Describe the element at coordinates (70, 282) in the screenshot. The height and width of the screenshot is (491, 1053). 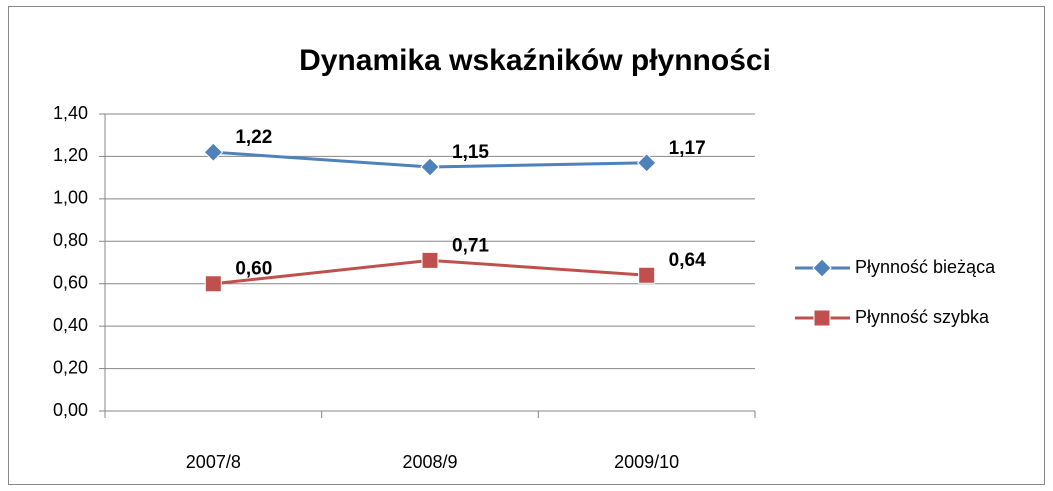
I see `y-tick-label: 0,60` at that location.